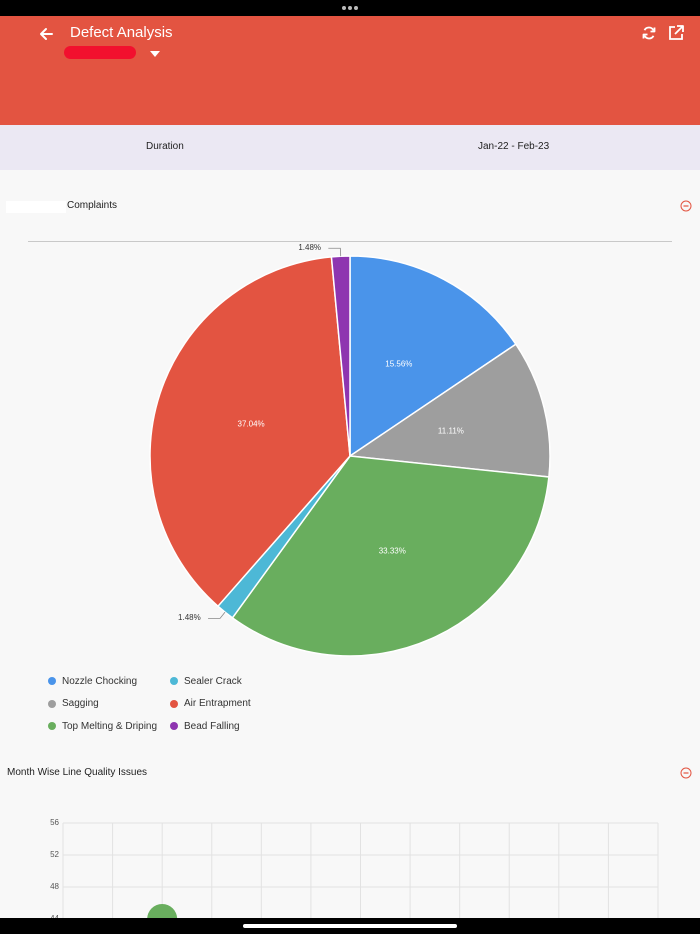 Image resolution: width=700 pixels, height=934 pixels. Describe the element at coordinates (350, 241) in the screenshot. I see `chart-top-divider` at that location.